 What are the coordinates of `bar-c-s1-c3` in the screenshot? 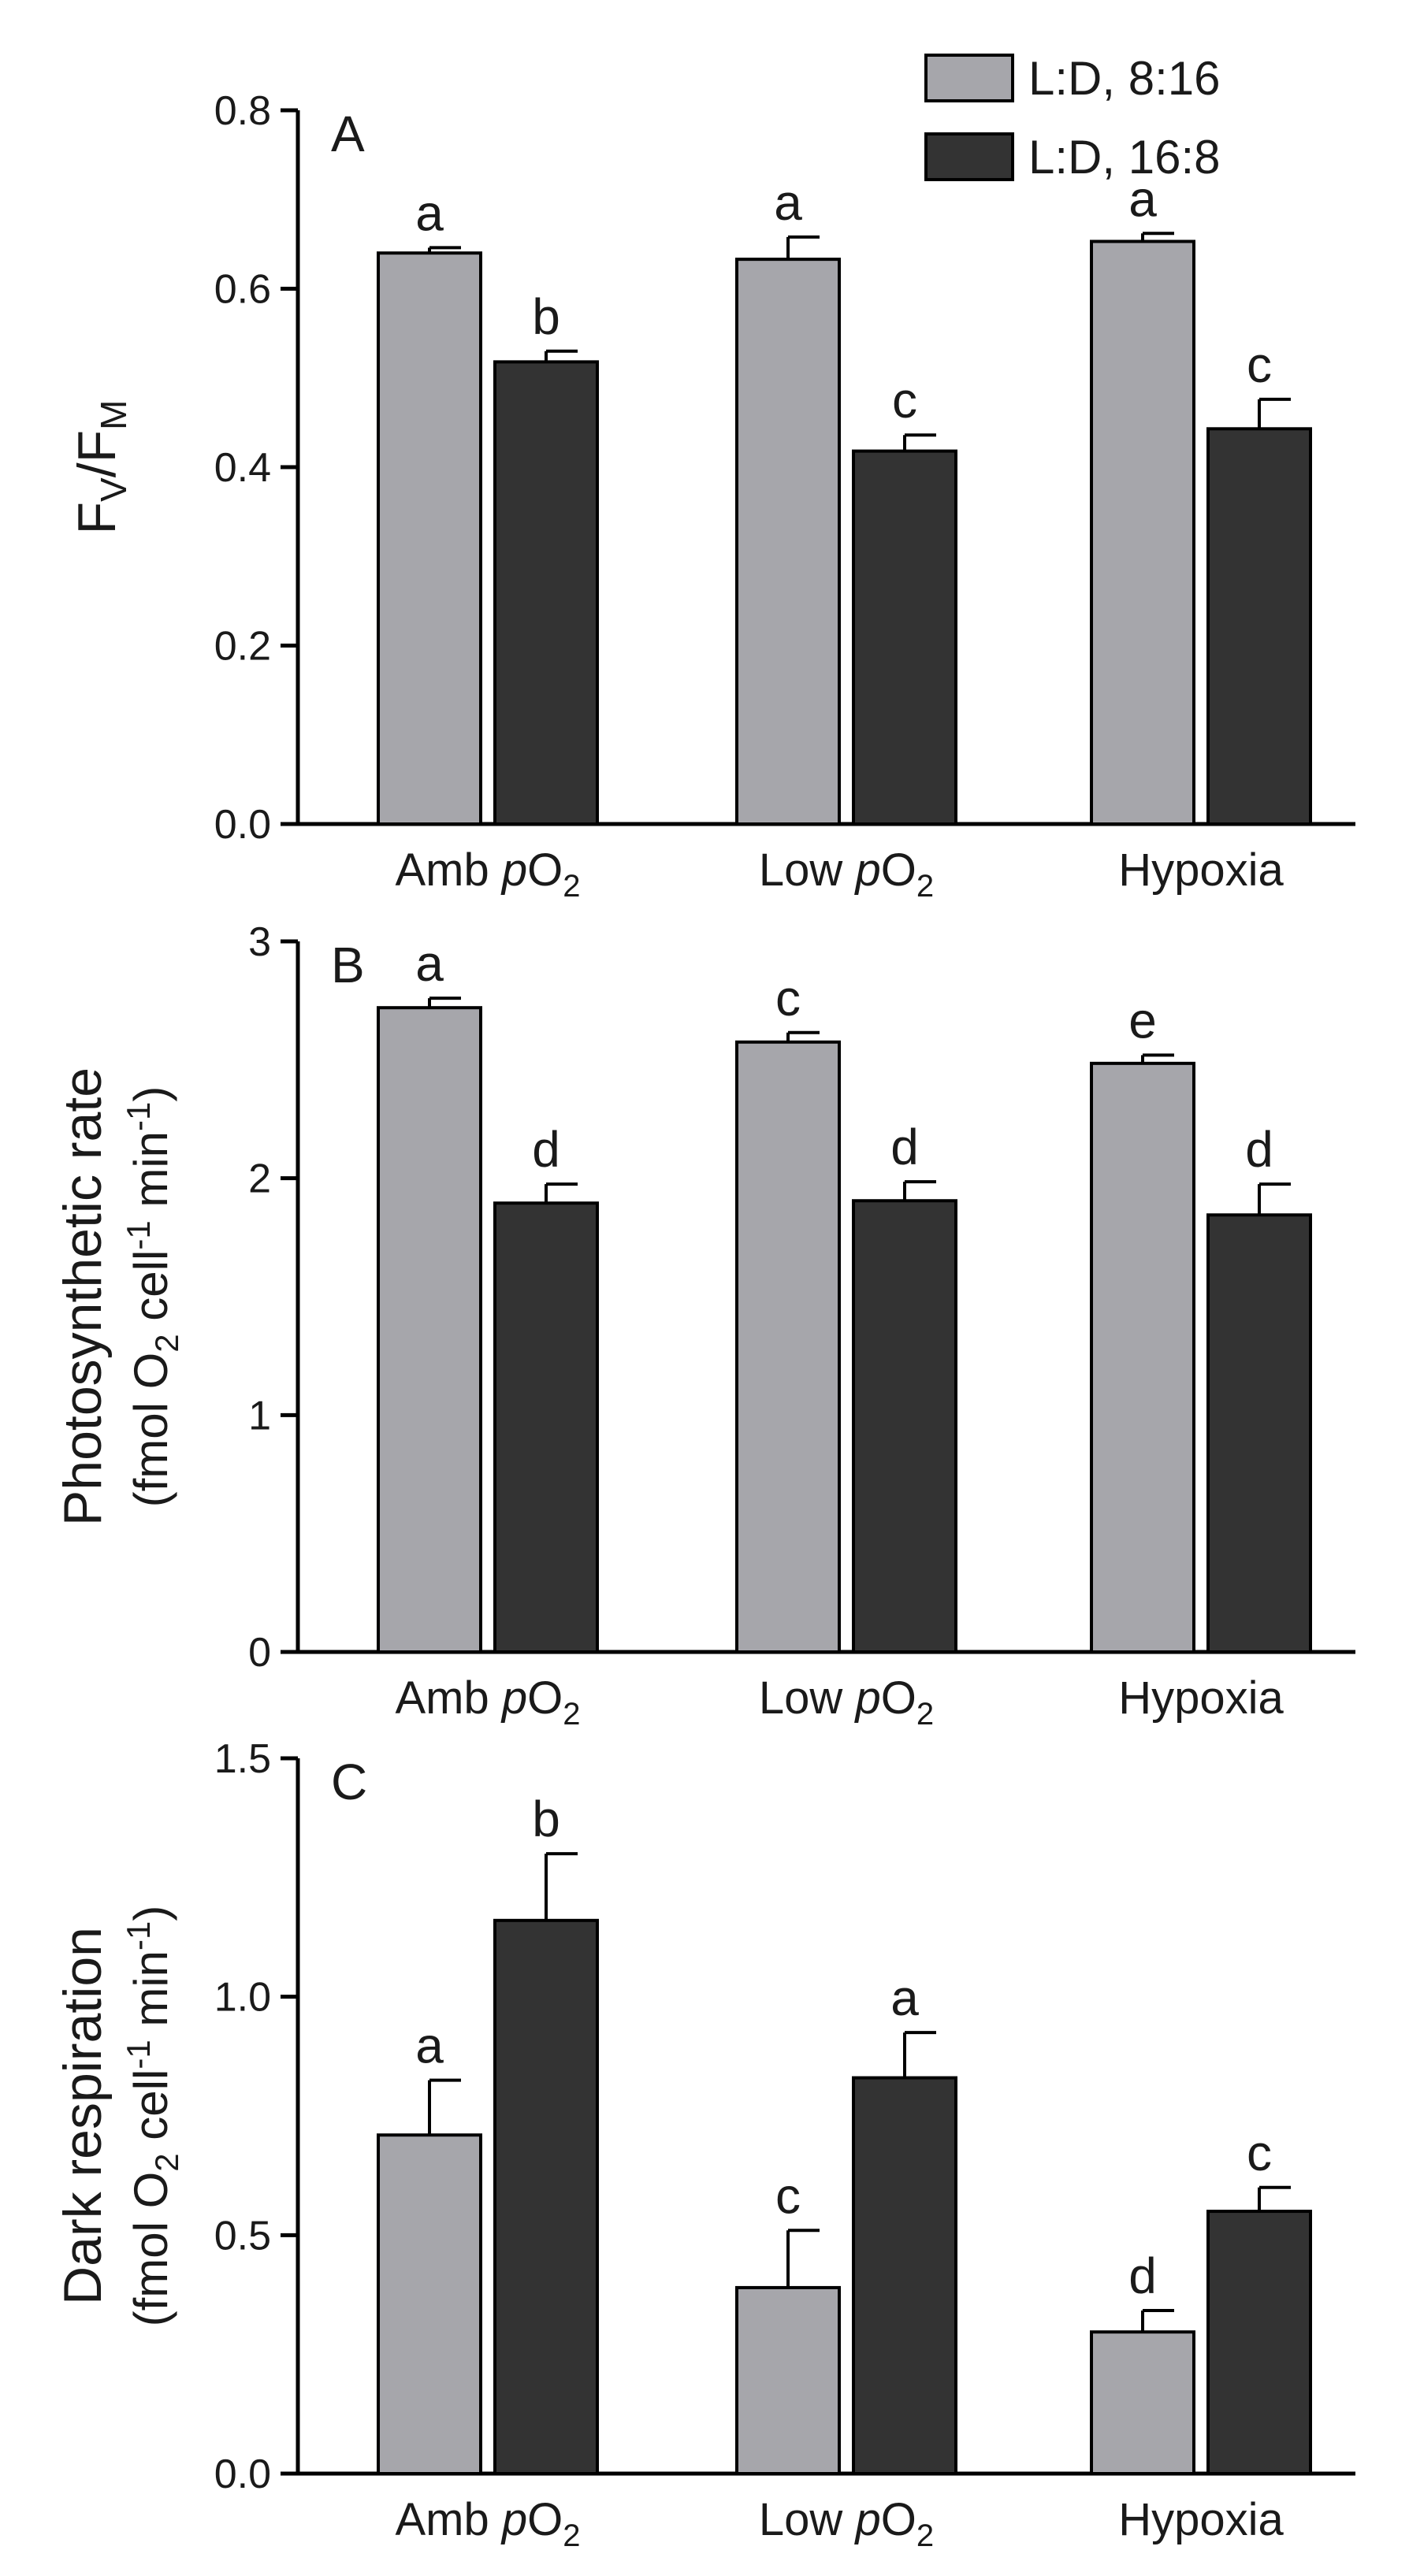 It's located at (1142, 2403).